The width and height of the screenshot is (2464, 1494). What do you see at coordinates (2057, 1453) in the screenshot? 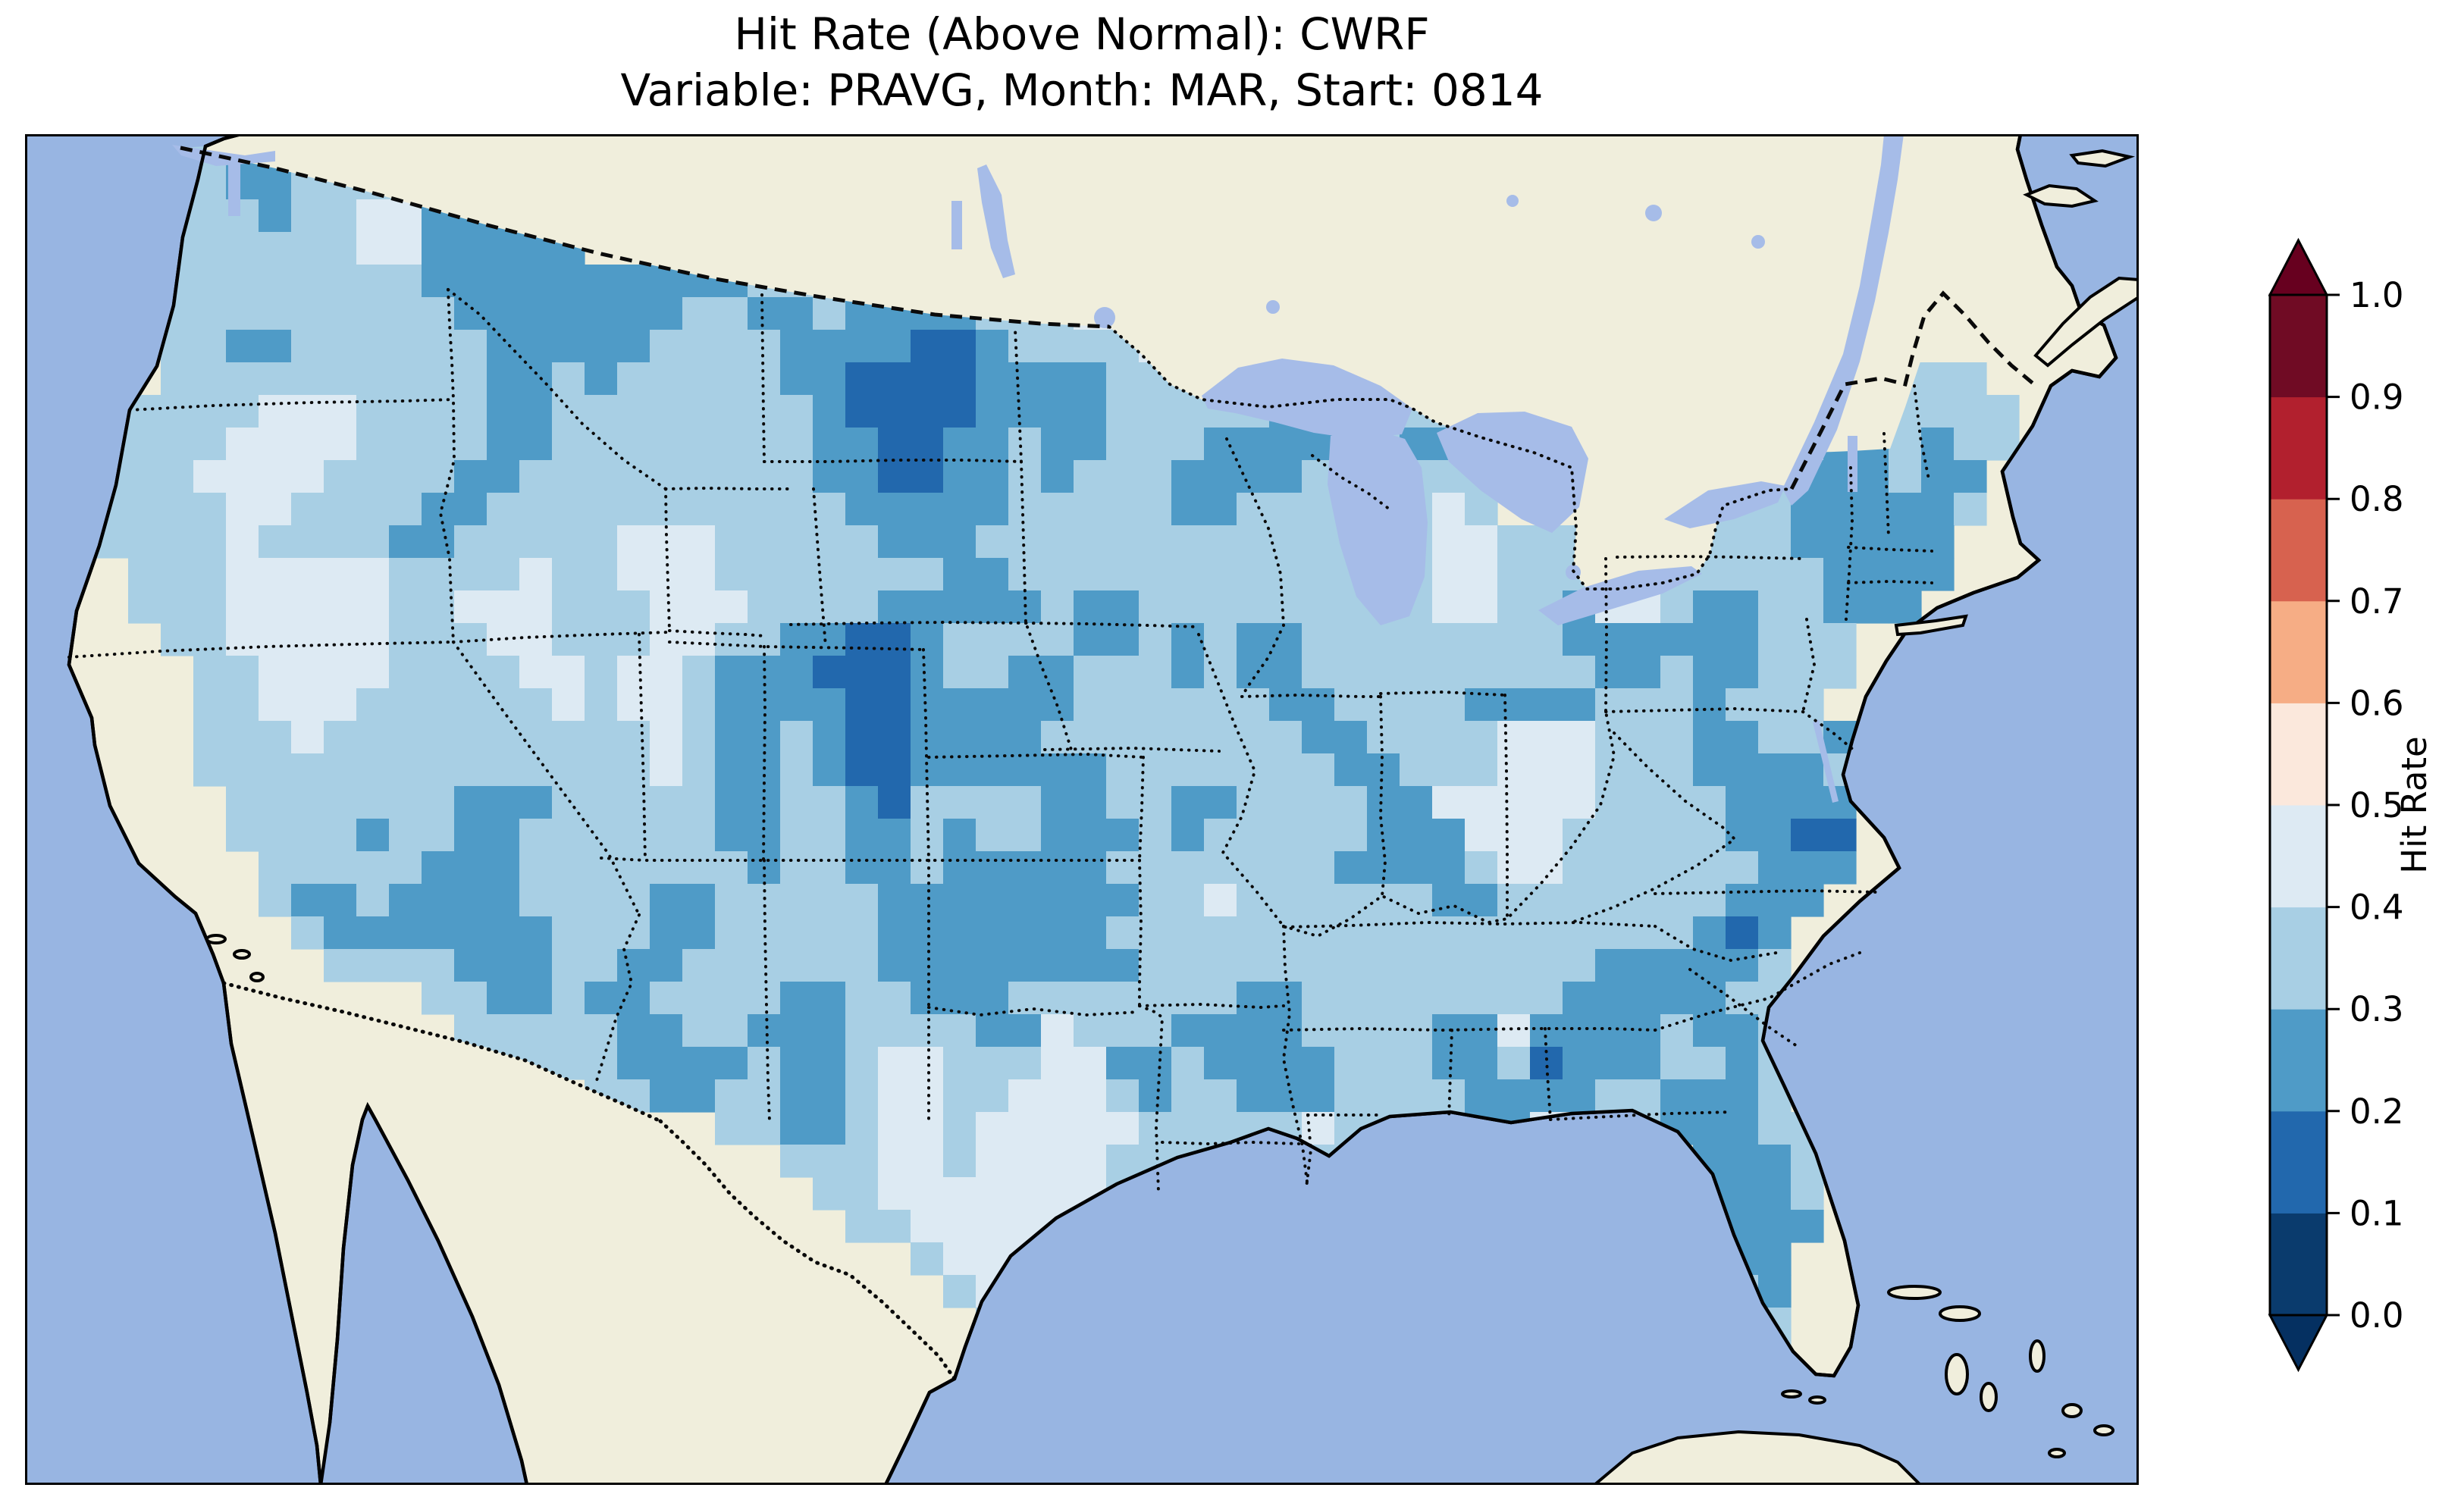
I see `bahama-island` at bounding box center [2057, 1453].